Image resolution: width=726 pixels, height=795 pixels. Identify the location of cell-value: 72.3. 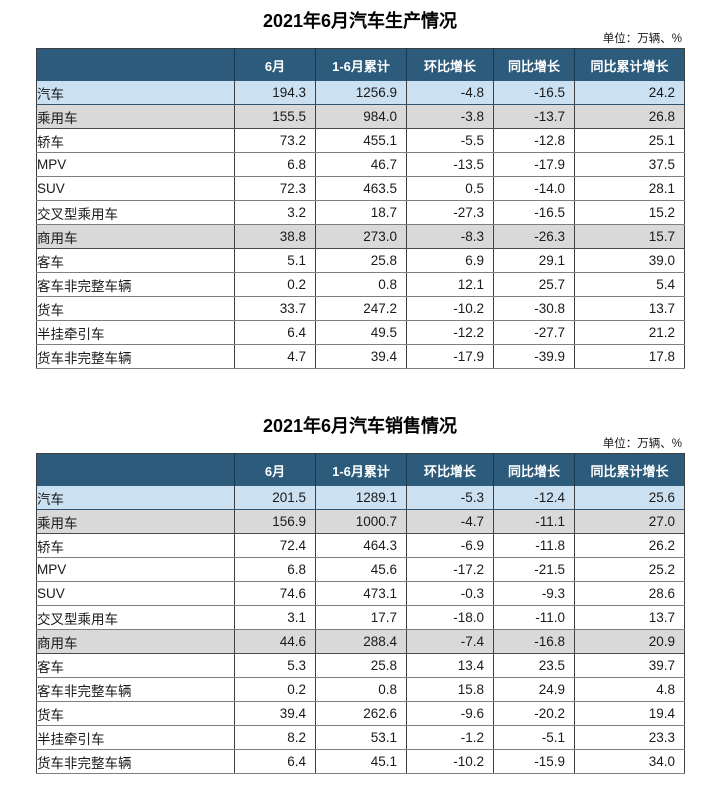
(275, 188).